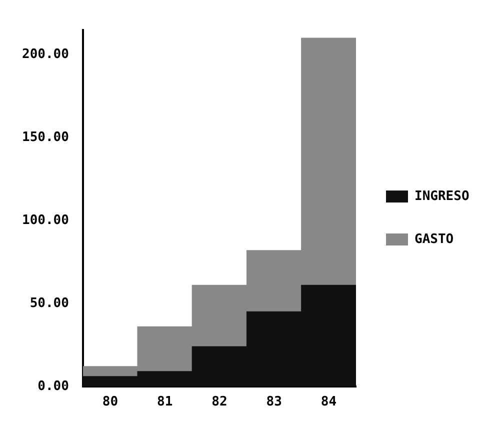 The image size is (490, 426). I want to click on x-tick-label: 82, so click(220, 402).